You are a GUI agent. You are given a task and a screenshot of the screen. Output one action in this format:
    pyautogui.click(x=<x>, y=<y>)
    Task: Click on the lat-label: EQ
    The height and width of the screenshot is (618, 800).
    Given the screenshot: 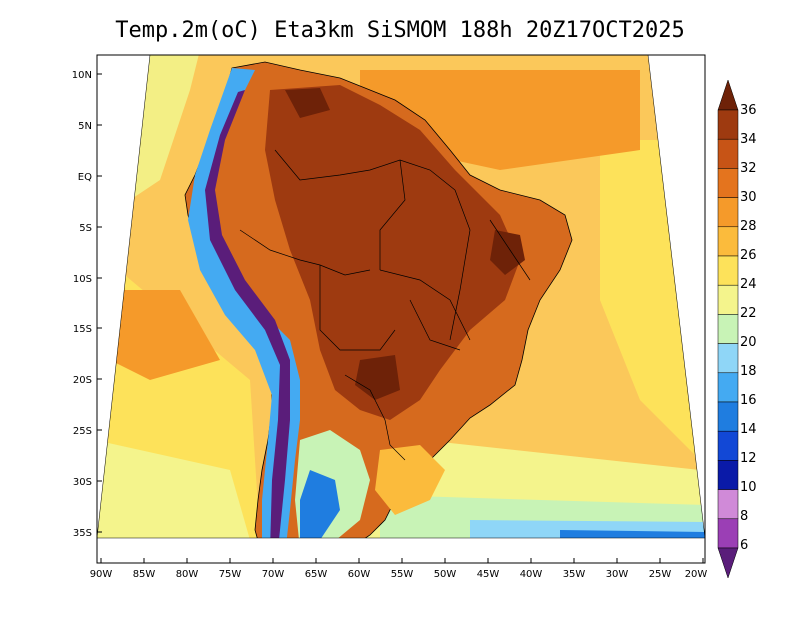 What is the action you would take?
    pyautogui.click(x=85, y=177)
    